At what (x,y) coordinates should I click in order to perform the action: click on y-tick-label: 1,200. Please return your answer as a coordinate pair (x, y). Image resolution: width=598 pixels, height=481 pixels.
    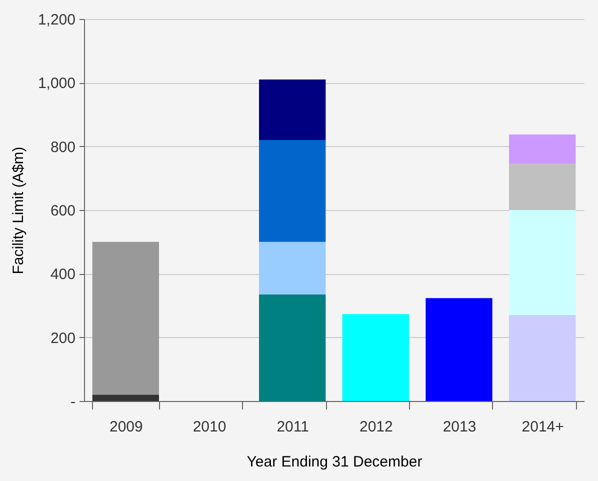
    Looking at the image, I should click on (57, 20).